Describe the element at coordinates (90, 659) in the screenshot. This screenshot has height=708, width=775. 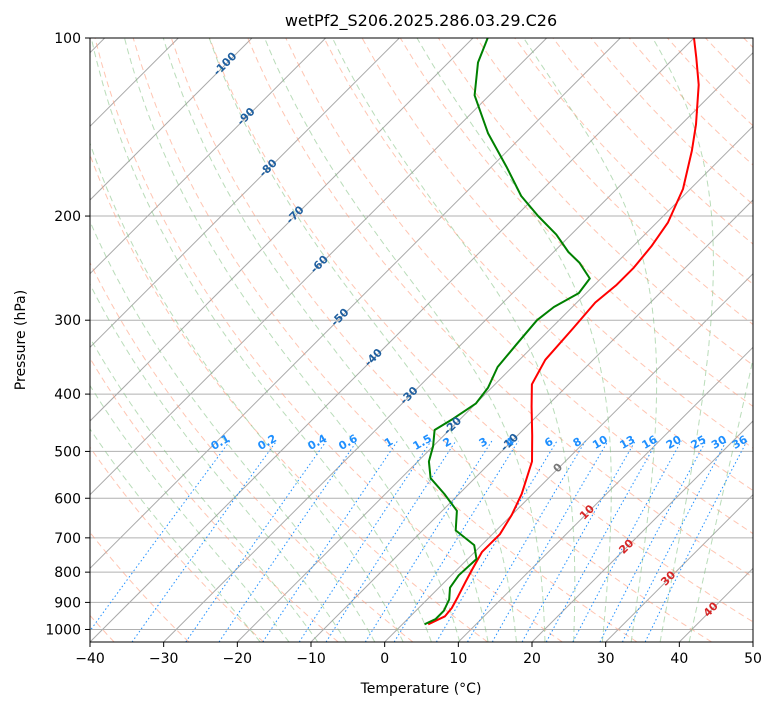
I see `x-tick-label: −40` at that location.